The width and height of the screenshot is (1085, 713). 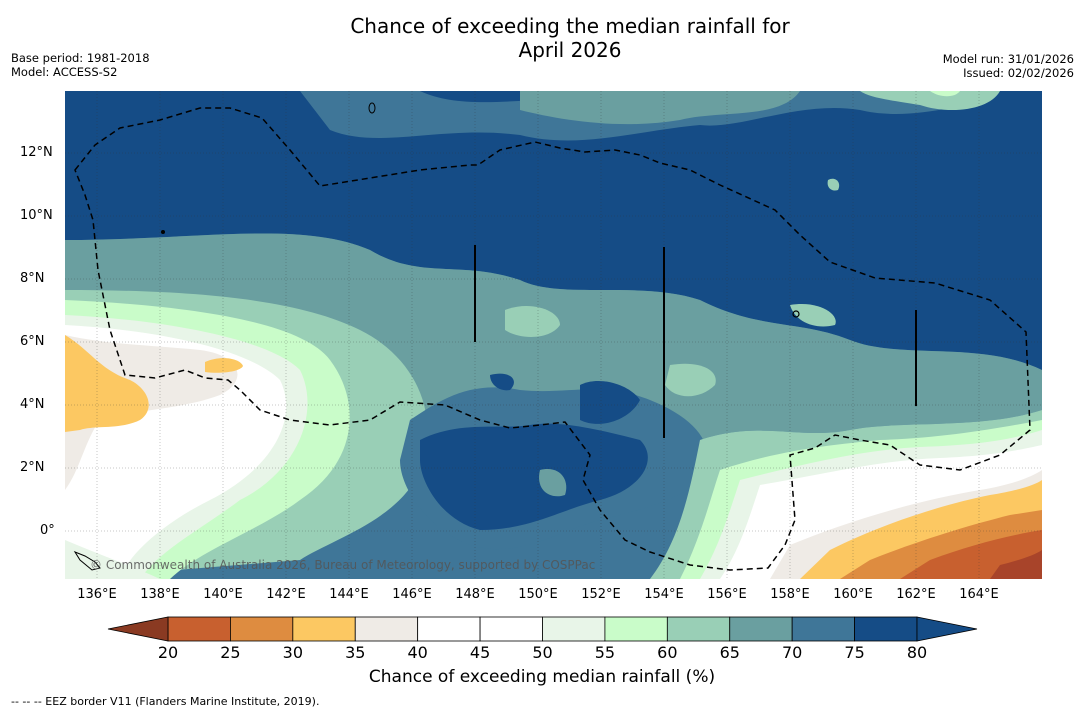 What do you see at coordinates (32, 467) in the screenshot?
I see `y-label-2n: 2°N` at bounding box center [32, 467].